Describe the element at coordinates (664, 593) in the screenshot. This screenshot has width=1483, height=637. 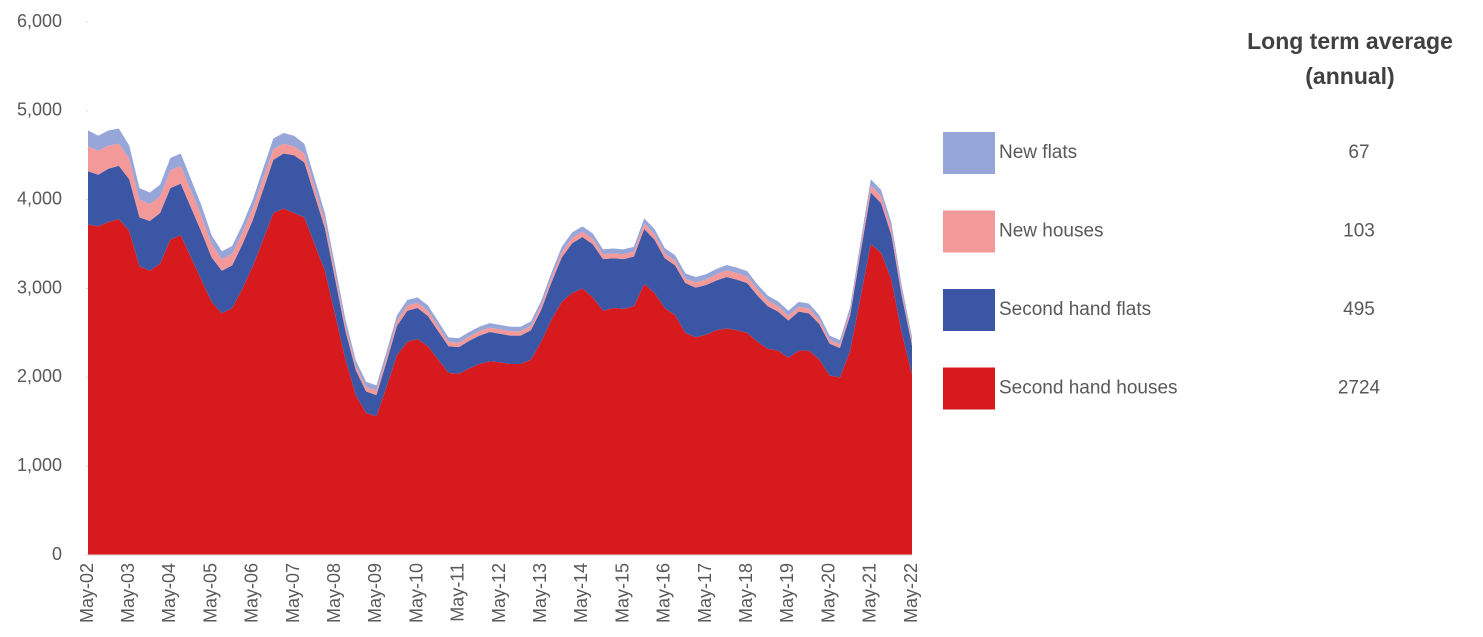
I see `x-tick-label: May-16` at that location.